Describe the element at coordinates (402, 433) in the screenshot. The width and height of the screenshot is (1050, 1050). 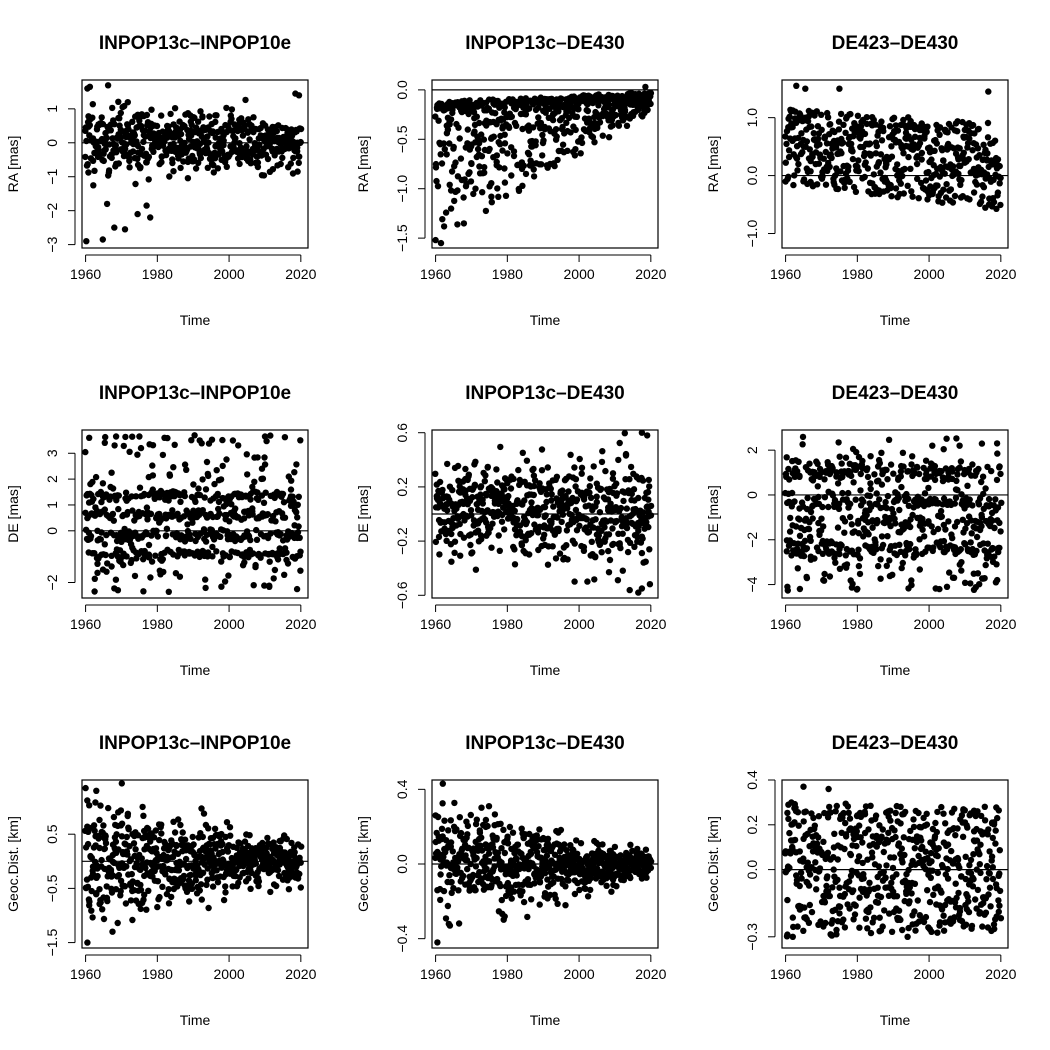
I see `y-tick-label: 0.6` at that location.